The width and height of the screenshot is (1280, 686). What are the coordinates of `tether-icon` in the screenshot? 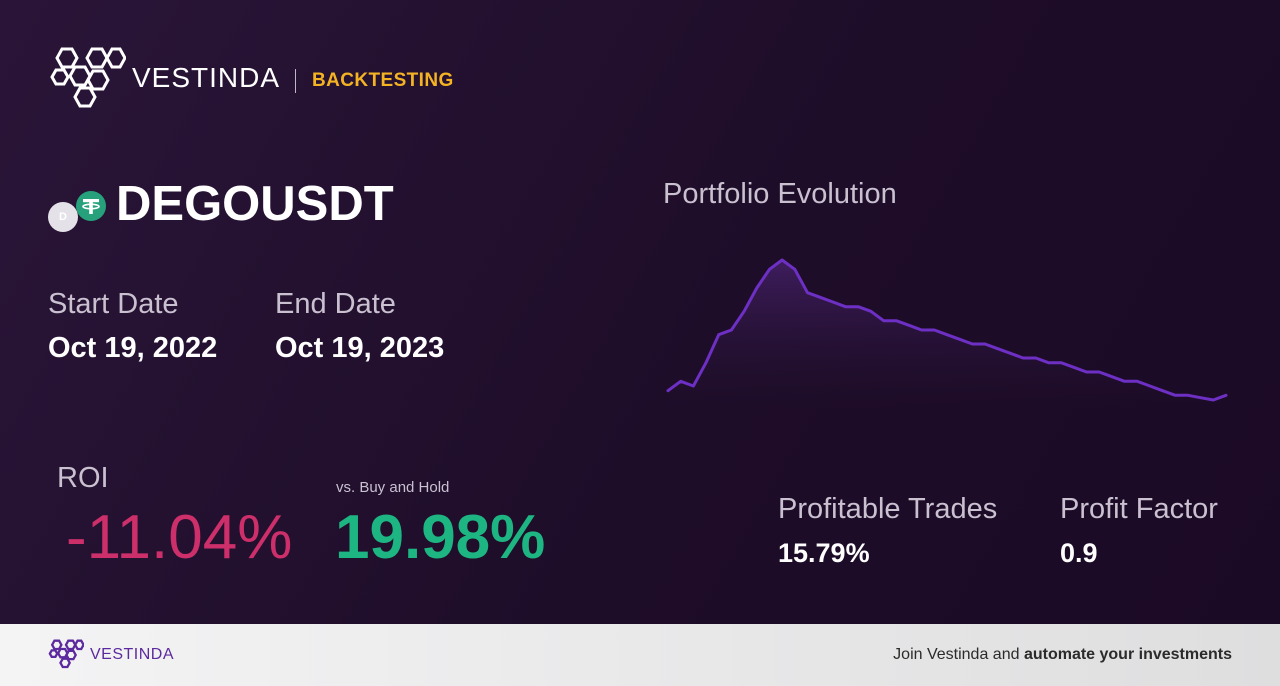 It's located at (91, 206).